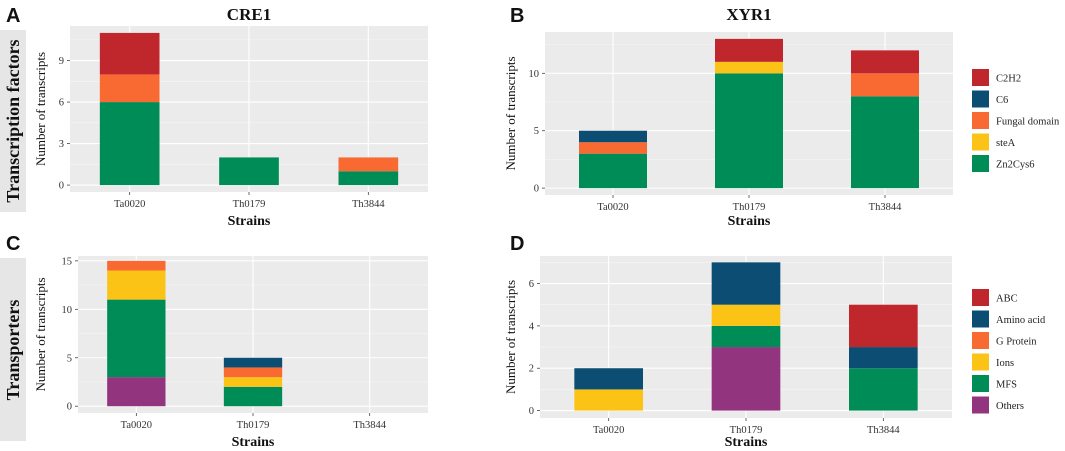  I want to click on row-strip-transporters: Transporters, so click(13, 349).